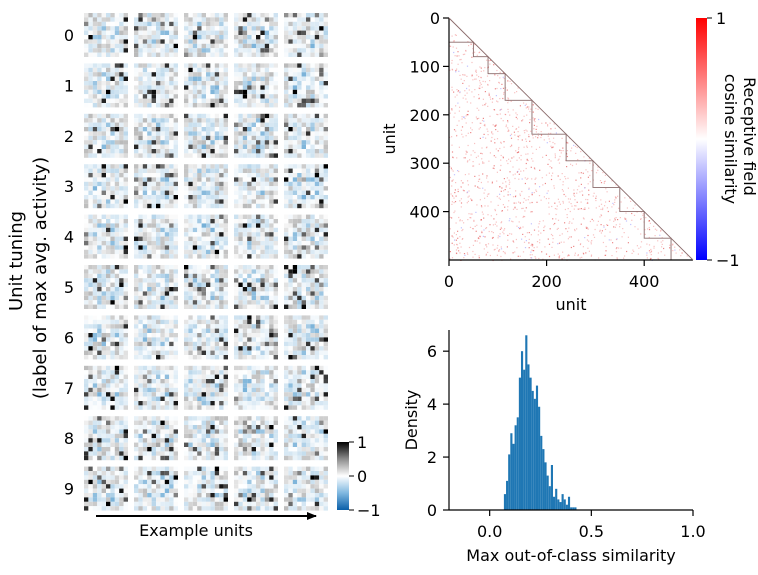  Describe the element at coordinates (362, 476) in the screenshot. I see `colorbar-tick-label: 0` at that location.